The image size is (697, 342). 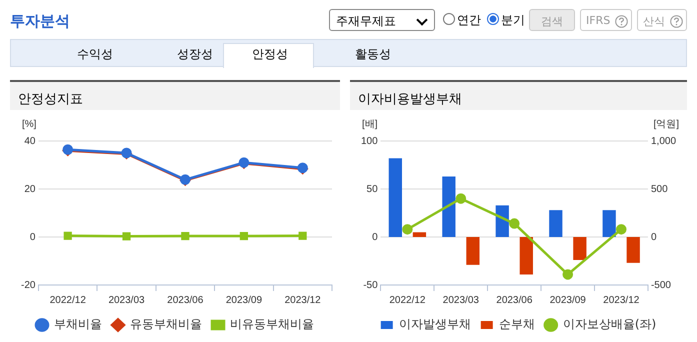 What do you see at coordinates (373, 54) in the screenshot?
I see `text: 활동성` at bounding box center [373, 54].